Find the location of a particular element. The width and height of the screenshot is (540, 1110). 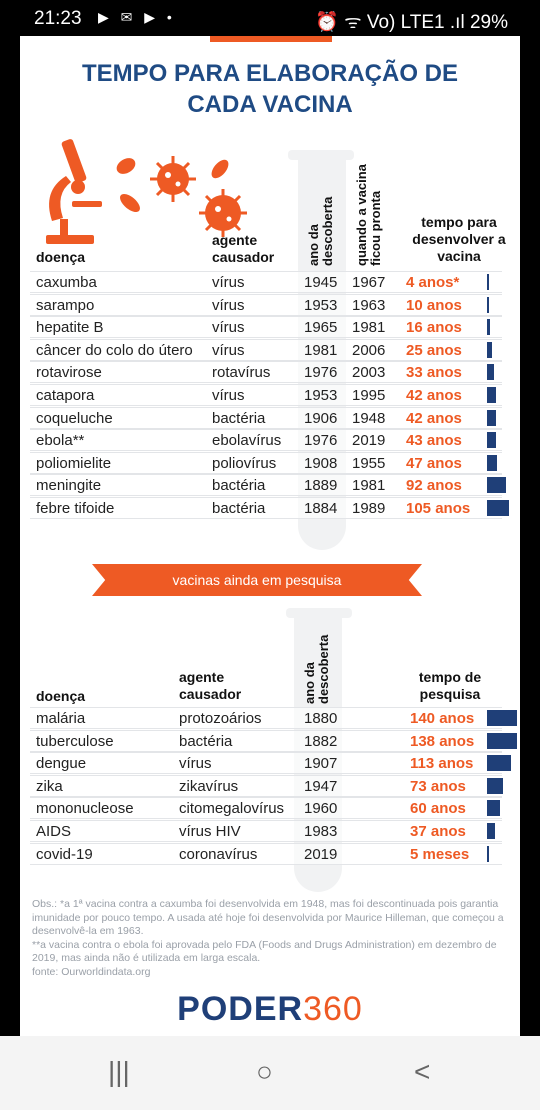

table-row: rotavirose rotavírus 1976 2003 33 anos is located at coordinates (270, 372).